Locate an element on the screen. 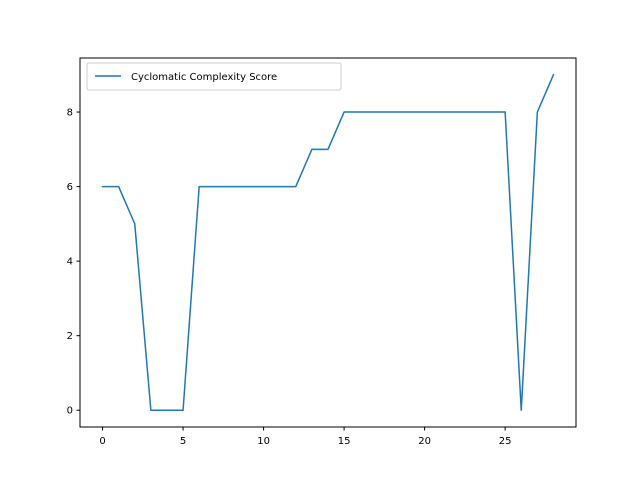 The width and height of the screenshot is (640, 480). y-tick-label: 2 is located at coordinates (70, 336).